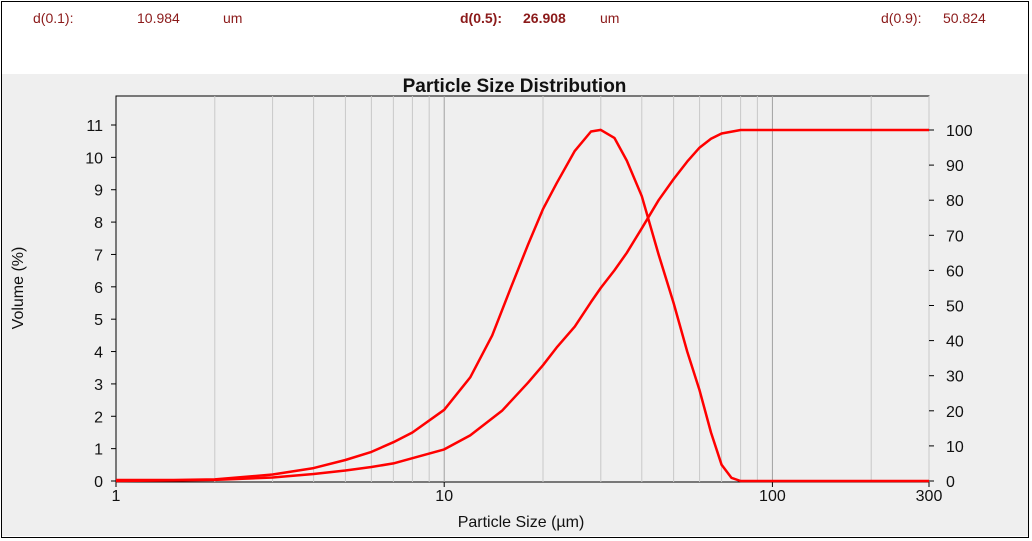 This screenshot has height=541, width=1032. Describe the element at coordinates (901, 18) in the screenshot. I see `d90-label: d(0.9):` at that location.